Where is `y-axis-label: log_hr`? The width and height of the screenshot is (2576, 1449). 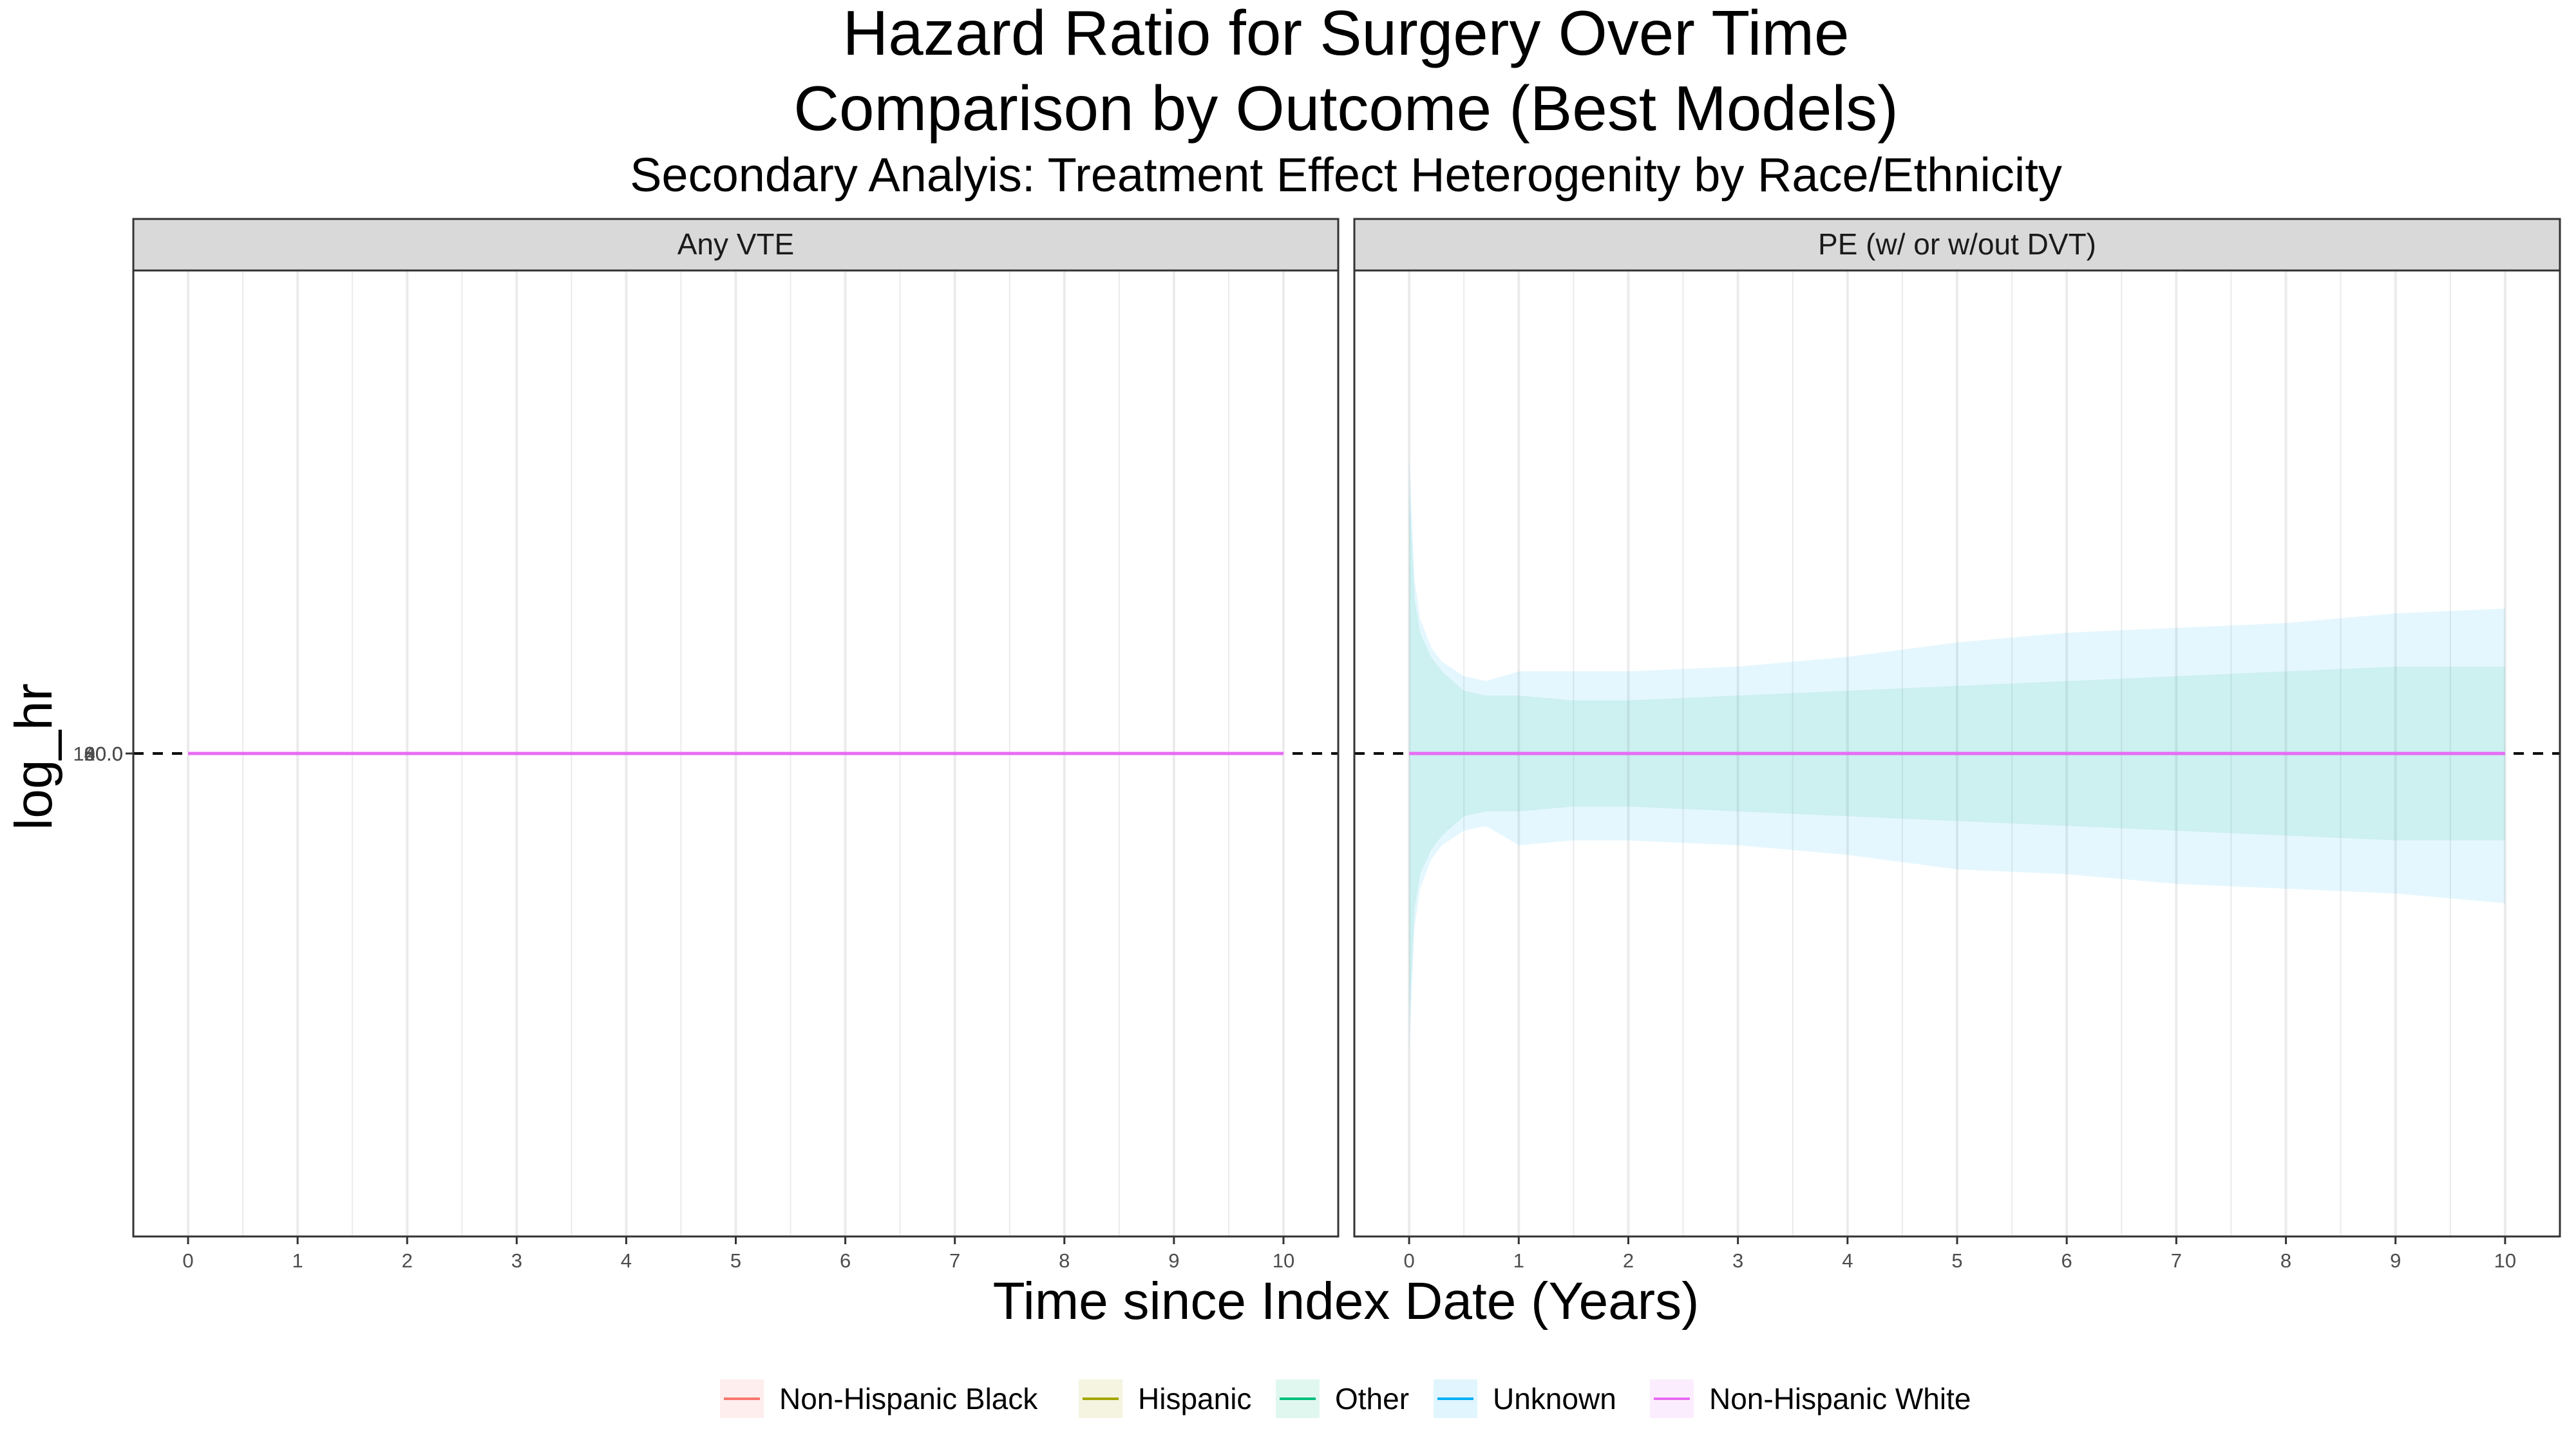 y-axis-label: log_hr is located at coordinates (34, 756).